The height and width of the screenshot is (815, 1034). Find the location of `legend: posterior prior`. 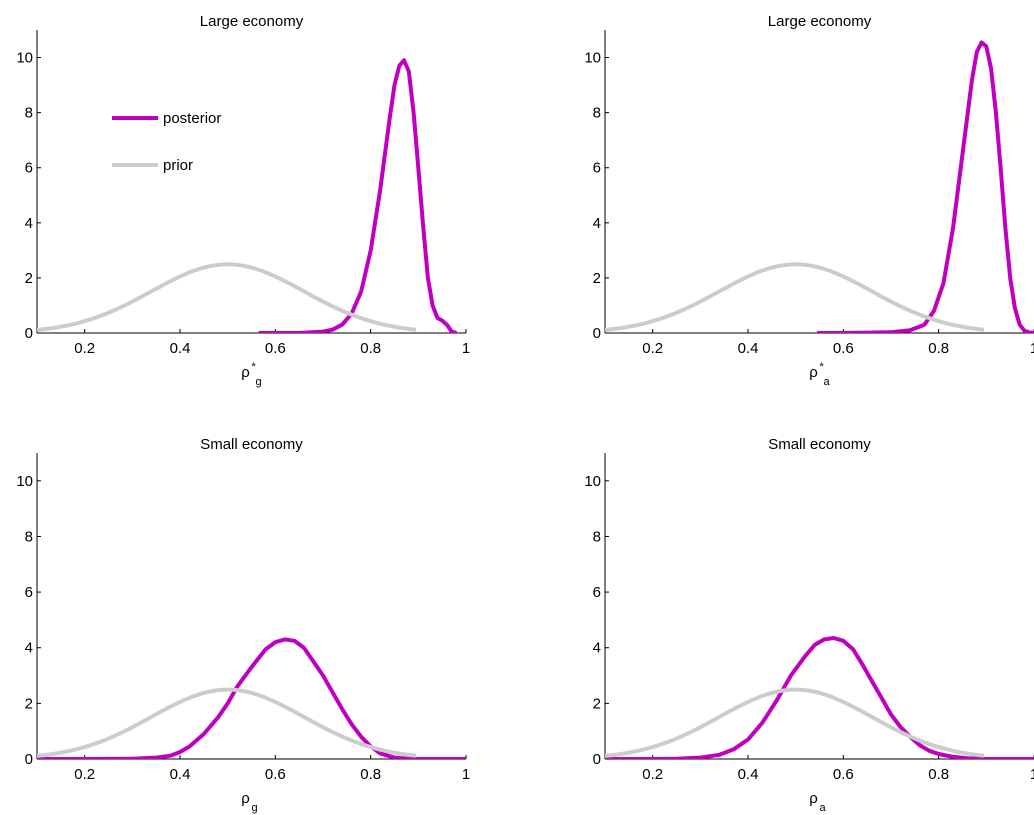

legend: posterior prior is located at coordinates (166, 142).